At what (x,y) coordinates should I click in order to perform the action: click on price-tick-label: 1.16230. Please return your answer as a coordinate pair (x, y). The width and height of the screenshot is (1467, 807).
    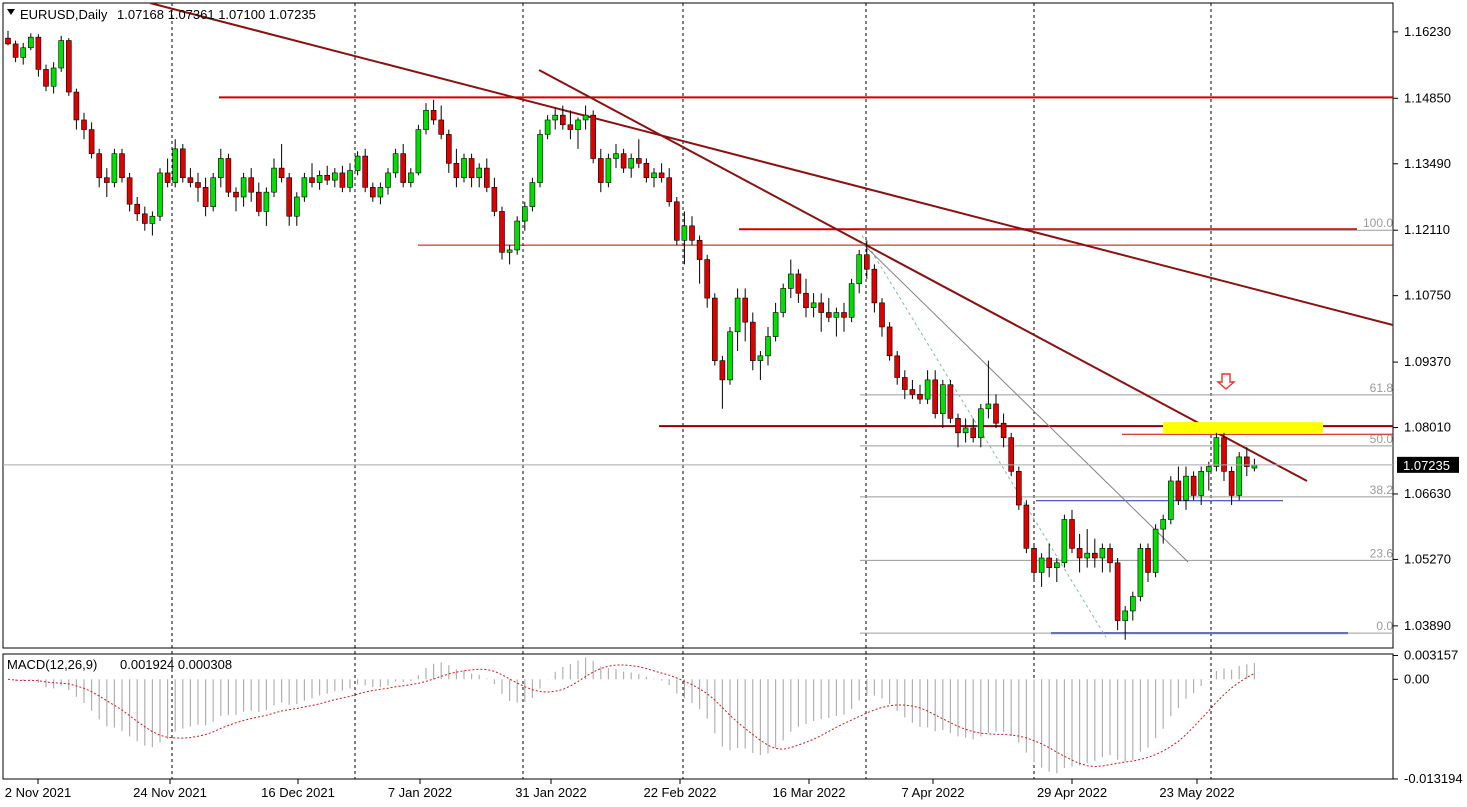
    Looking at the image, I should click on (1427, 31).